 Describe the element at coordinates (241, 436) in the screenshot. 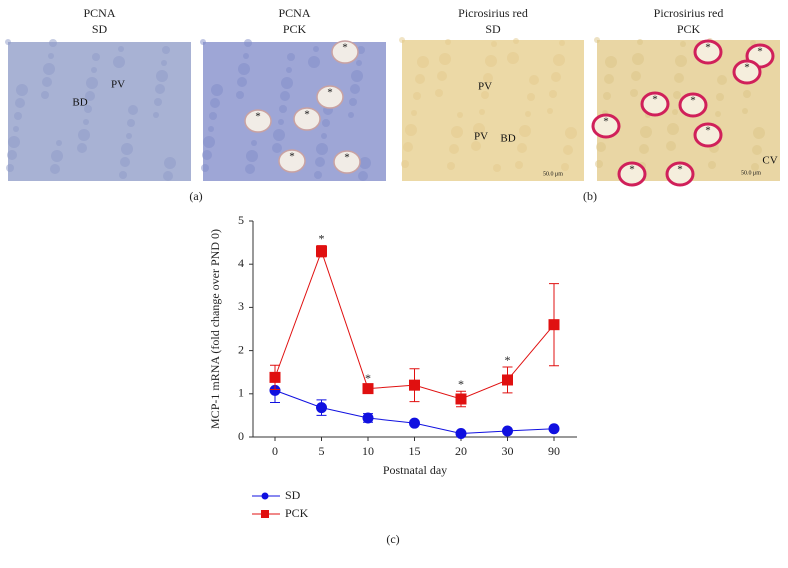

I see `y-tick-label: 0` at that location.